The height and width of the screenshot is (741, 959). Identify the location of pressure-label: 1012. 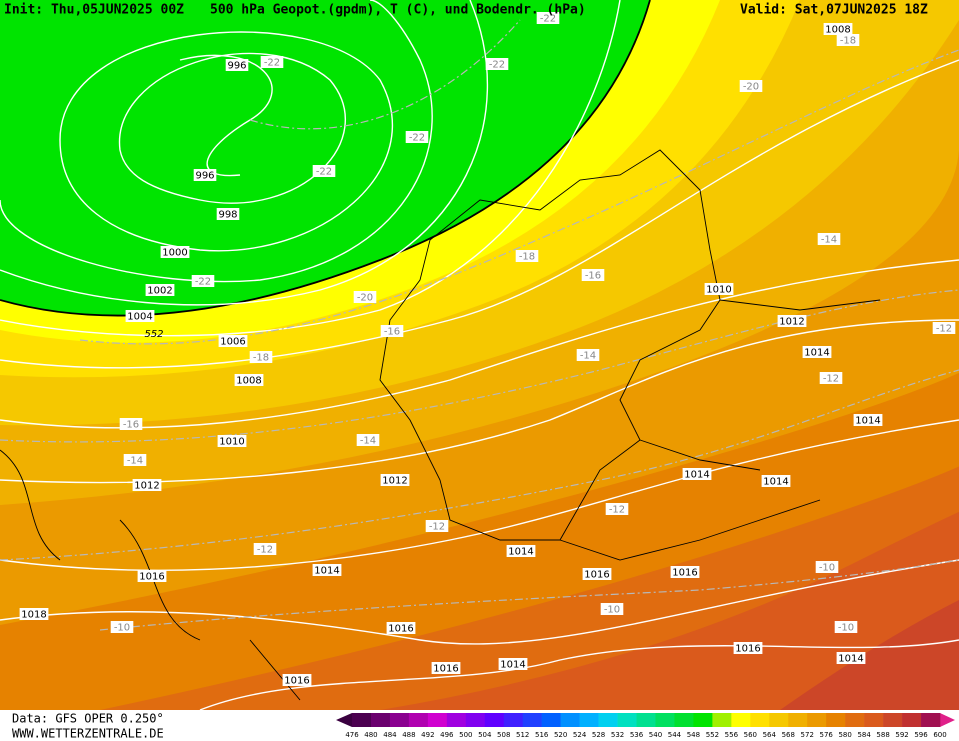
(146, 486).